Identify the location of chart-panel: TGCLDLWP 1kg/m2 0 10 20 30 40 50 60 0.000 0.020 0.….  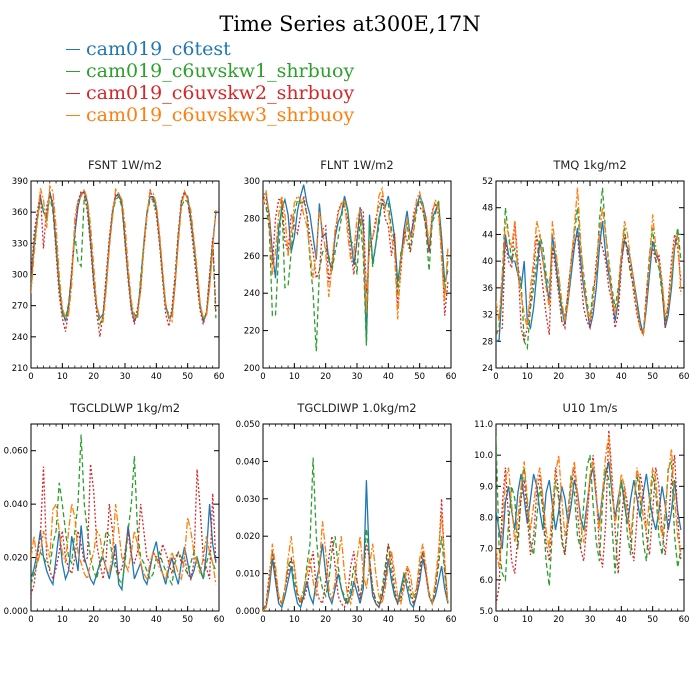
(114, 513).